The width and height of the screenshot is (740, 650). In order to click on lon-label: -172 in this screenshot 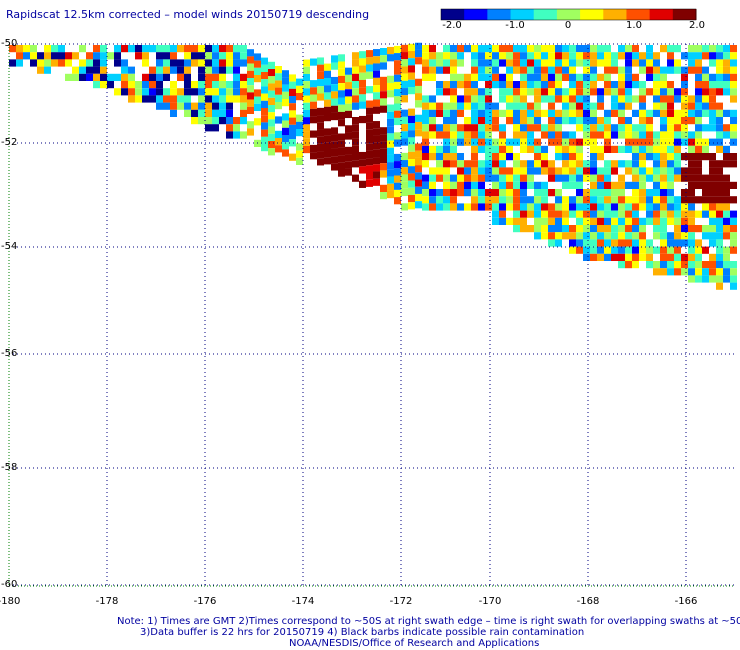, I will do `click(401, 601)`.